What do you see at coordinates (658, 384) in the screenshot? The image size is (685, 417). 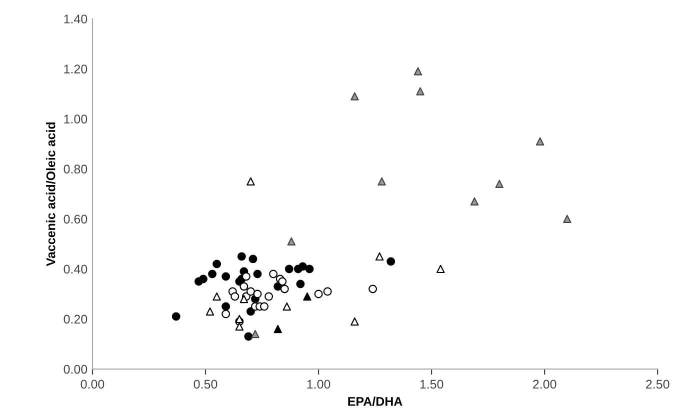 I see `x-tick-label: 2.50` at bounding box center [658, 384].